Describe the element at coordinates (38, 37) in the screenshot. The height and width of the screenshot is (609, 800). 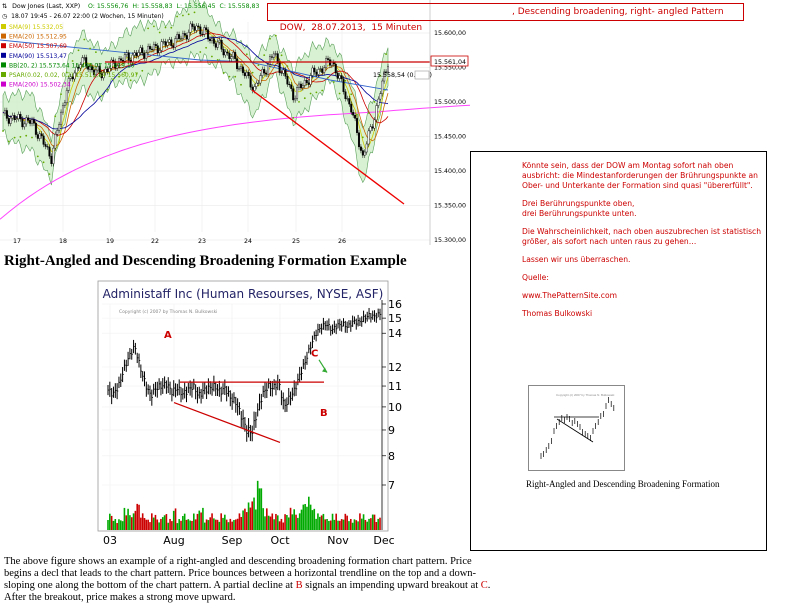
I see `legend-label: EMA(20) 15.512,95` at that location.